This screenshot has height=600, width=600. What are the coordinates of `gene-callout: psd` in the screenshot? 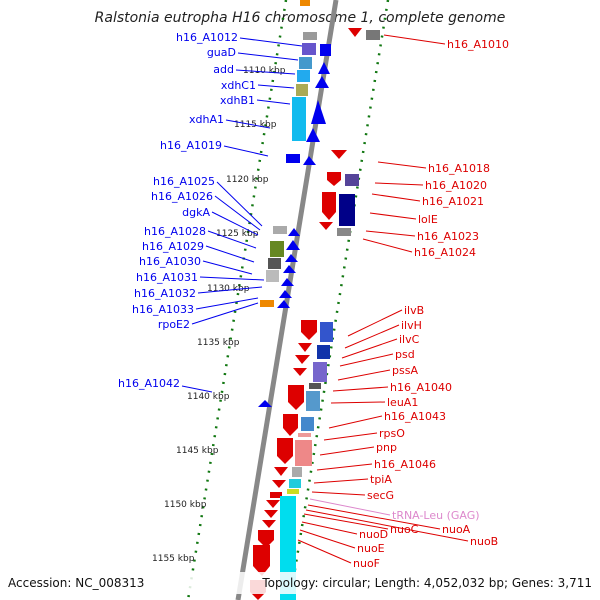 It's located at (377, 357).